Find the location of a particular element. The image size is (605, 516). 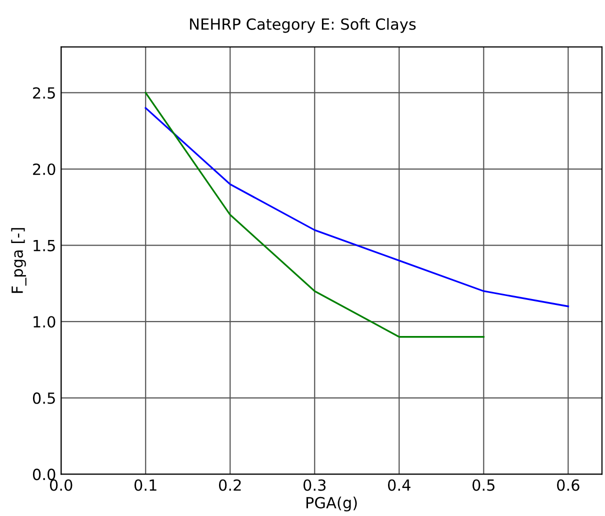

x-axis-title: PGA(g) is located at coordinates (331, 504).